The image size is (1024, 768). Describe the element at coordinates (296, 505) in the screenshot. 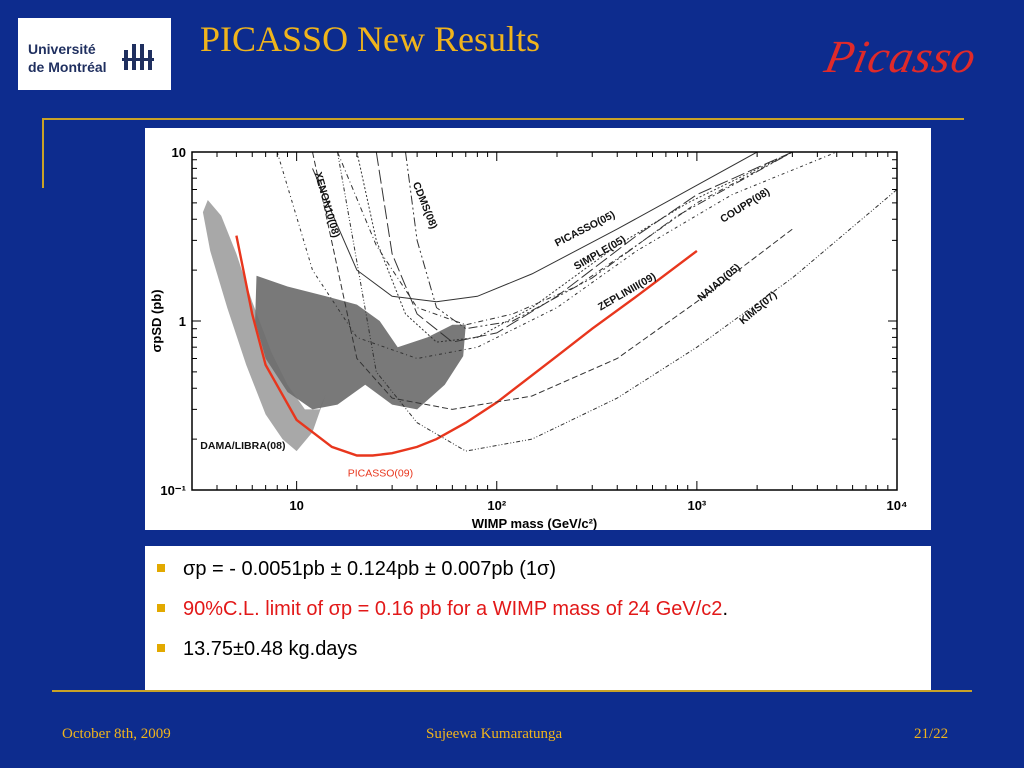

I see `x-tick-label: 10` at that location.